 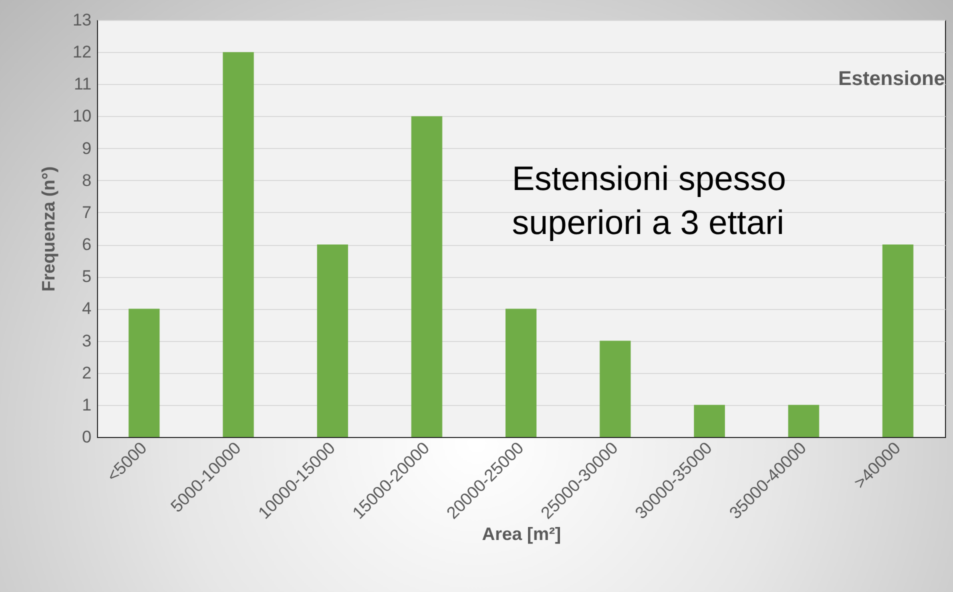 I want to click on y-tick-label: 8, so click(x=87, y=180).